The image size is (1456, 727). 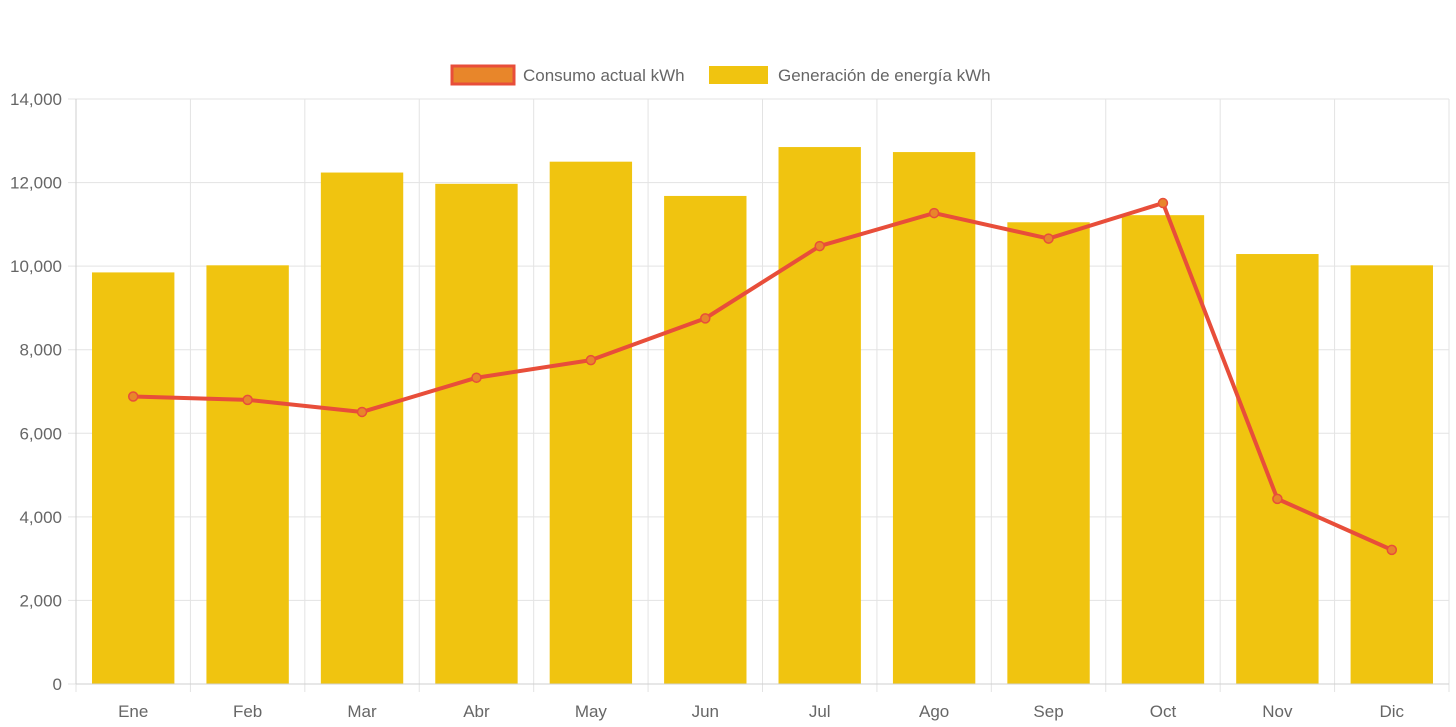 What do you see at coordinates (40, 350) in the screenshot?
I see `y-tick-label: 8,000` at bounding box center [40, 350].